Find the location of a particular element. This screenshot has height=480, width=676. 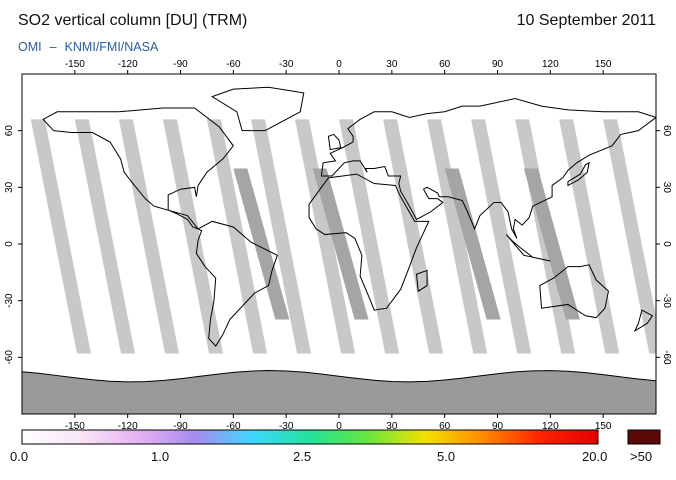

coast-africa is located at coordinates (369, 242).